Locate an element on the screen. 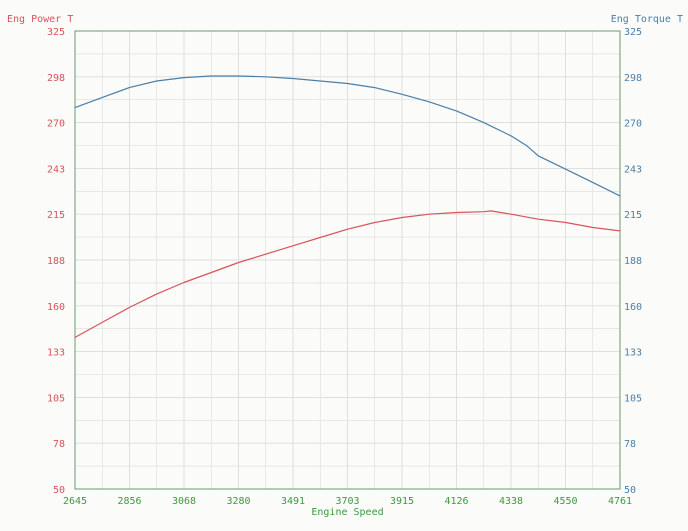 The width and height of the screenshot is (688, 531). right-y-tick-label: 188 is located at coordinates (633, 261).